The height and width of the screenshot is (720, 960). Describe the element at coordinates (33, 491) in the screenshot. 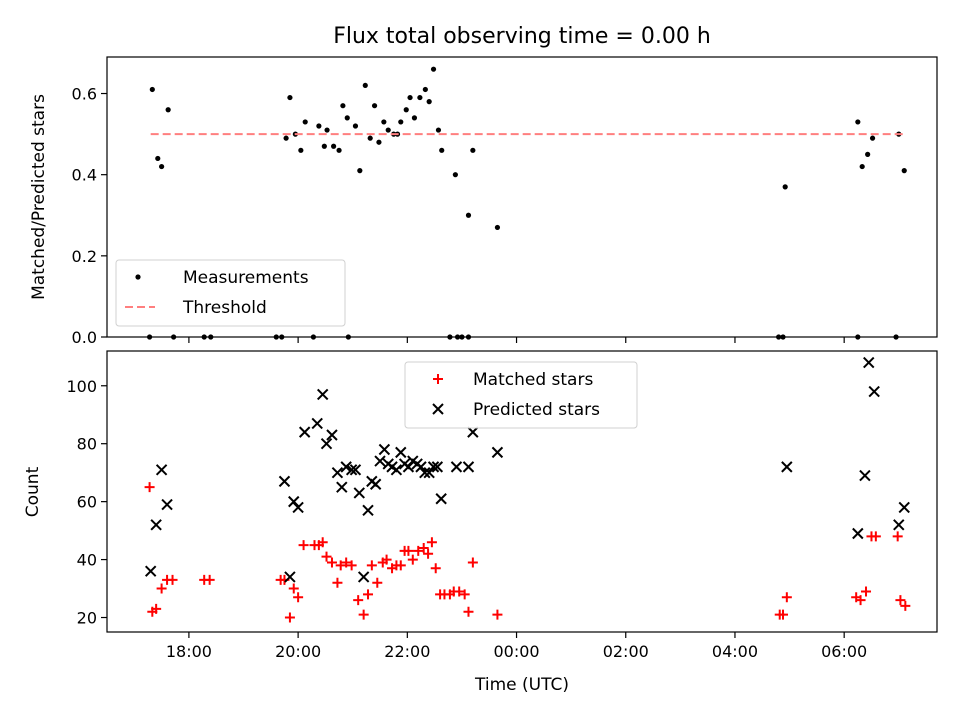

I see `bottom-ylabel: Count` at that location.